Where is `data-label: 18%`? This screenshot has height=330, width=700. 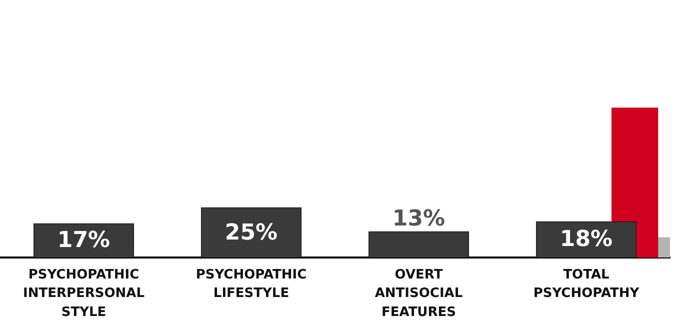
data-label: 18% is located at coordinates (586, 239).